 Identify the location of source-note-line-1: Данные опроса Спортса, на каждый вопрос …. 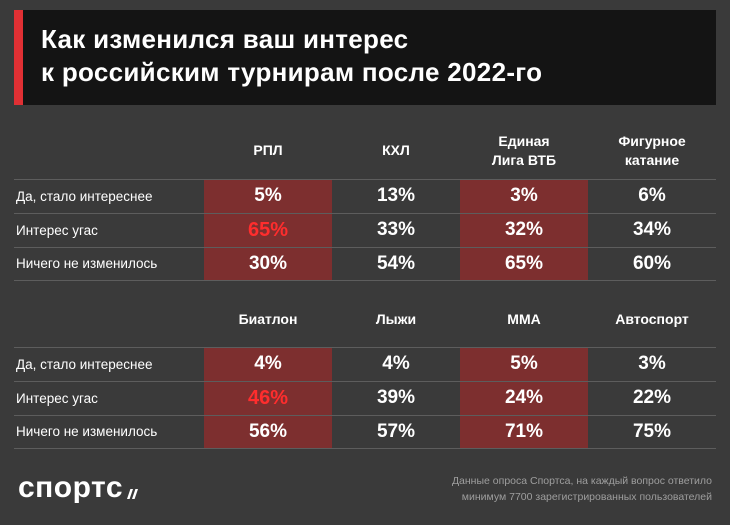
(581, 480).